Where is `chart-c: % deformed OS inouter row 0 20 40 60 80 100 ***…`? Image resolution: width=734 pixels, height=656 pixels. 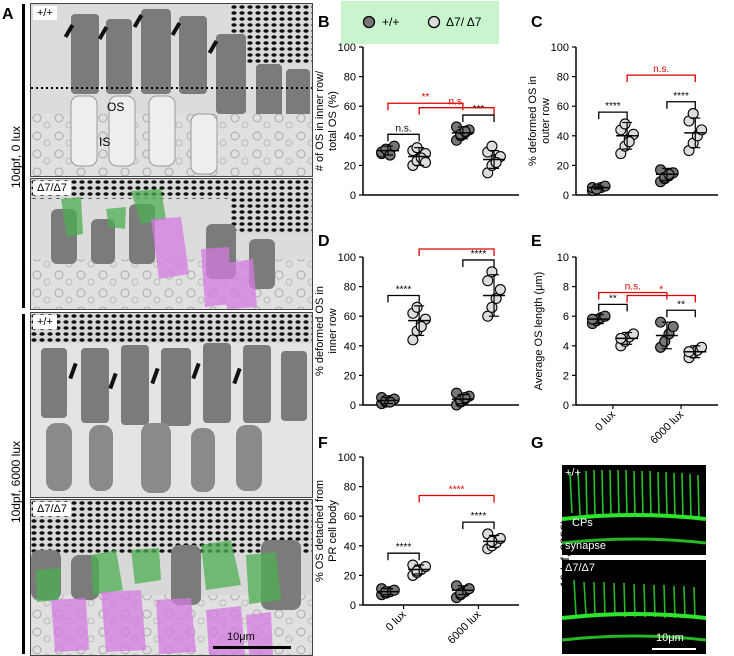 chart-c: % deformed OS inouter row 0 20 40 60 80 100 ***… is located at coordinates (623, 122).